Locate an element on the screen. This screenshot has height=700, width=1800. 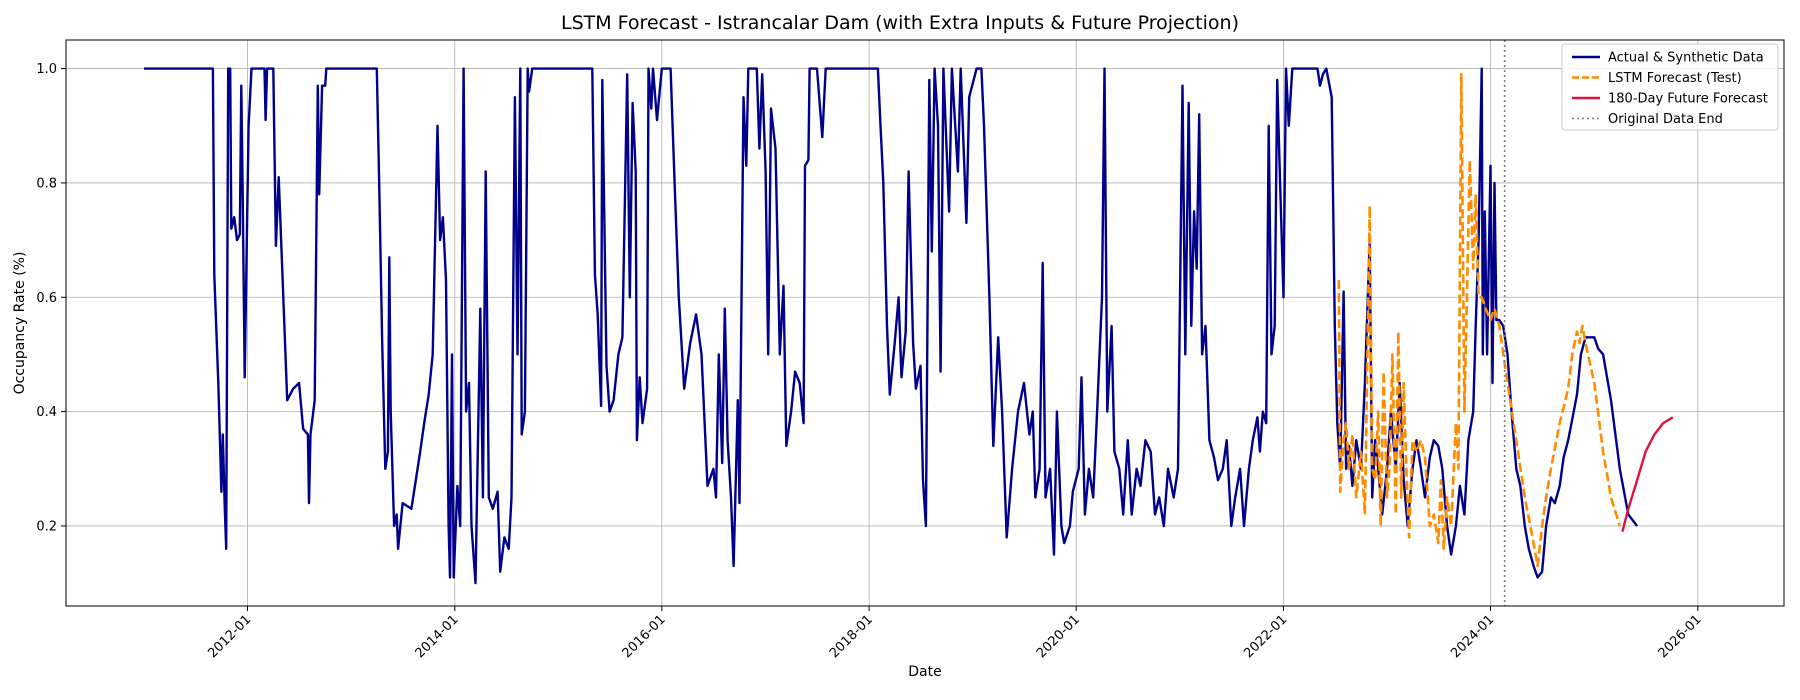
legend-label: 180-Day Future Forecast is located at coordinates (1688, 99).